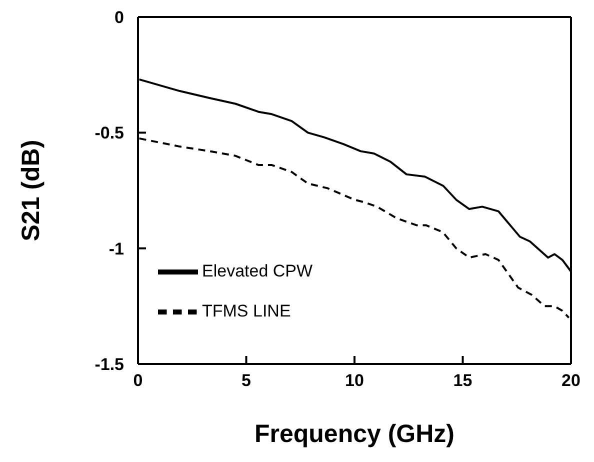 Image resolution: width=594 pixels, height=462 pixels. Describe the element at coordinates (109, 133) in the screenshot. I see `y-tick-label: -0.5` at that location.